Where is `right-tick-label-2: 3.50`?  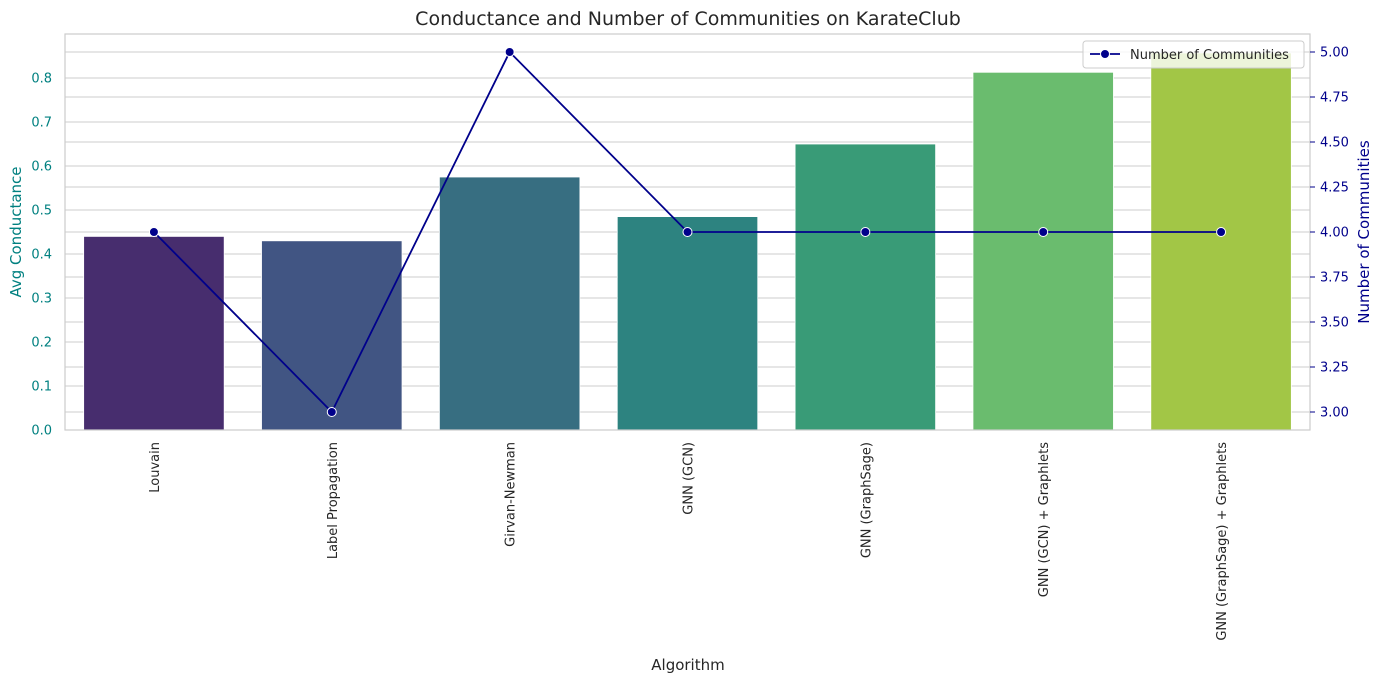
right-tick-label-2: 3.50 is located at coordinates (1334, 323).